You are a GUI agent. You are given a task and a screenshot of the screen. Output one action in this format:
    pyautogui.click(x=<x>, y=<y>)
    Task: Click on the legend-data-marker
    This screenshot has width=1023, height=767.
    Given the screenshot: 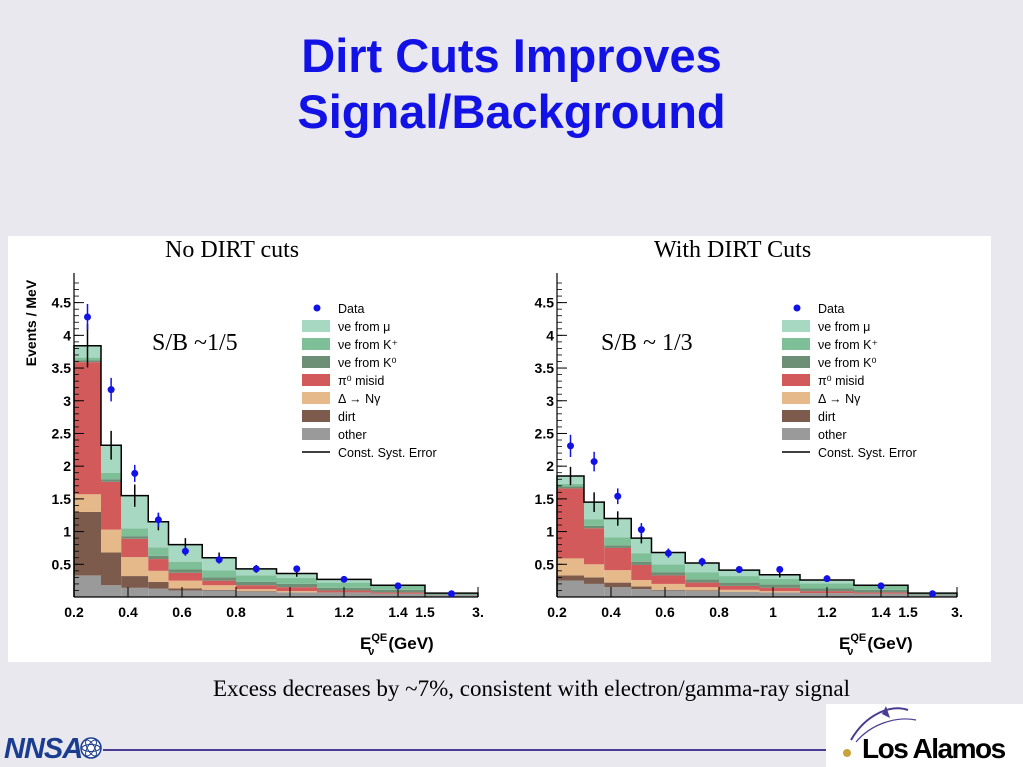 What is the action you would take?
    pyautogui.click(x=317, y=308)
    